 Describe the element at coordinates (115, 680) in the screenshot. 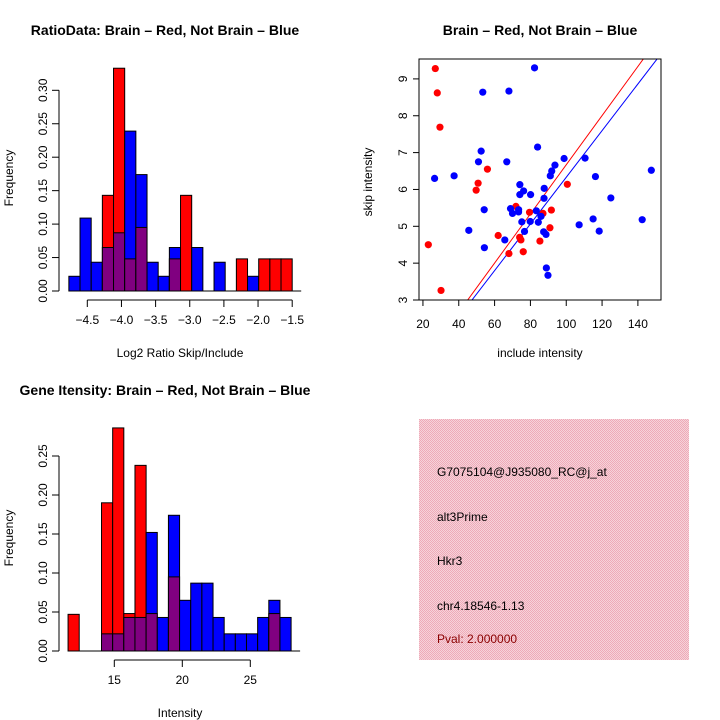

I see `x-tick-label: 15` at that location.